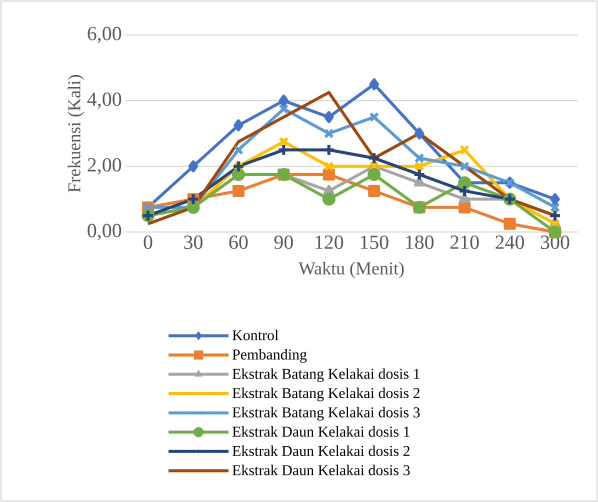 Image resolution: width=598 pixels, height=502 pixels. Describe the element at coordinates (105, 232) in the screenshot. I see `y-tick-label: 0,00` at that location.